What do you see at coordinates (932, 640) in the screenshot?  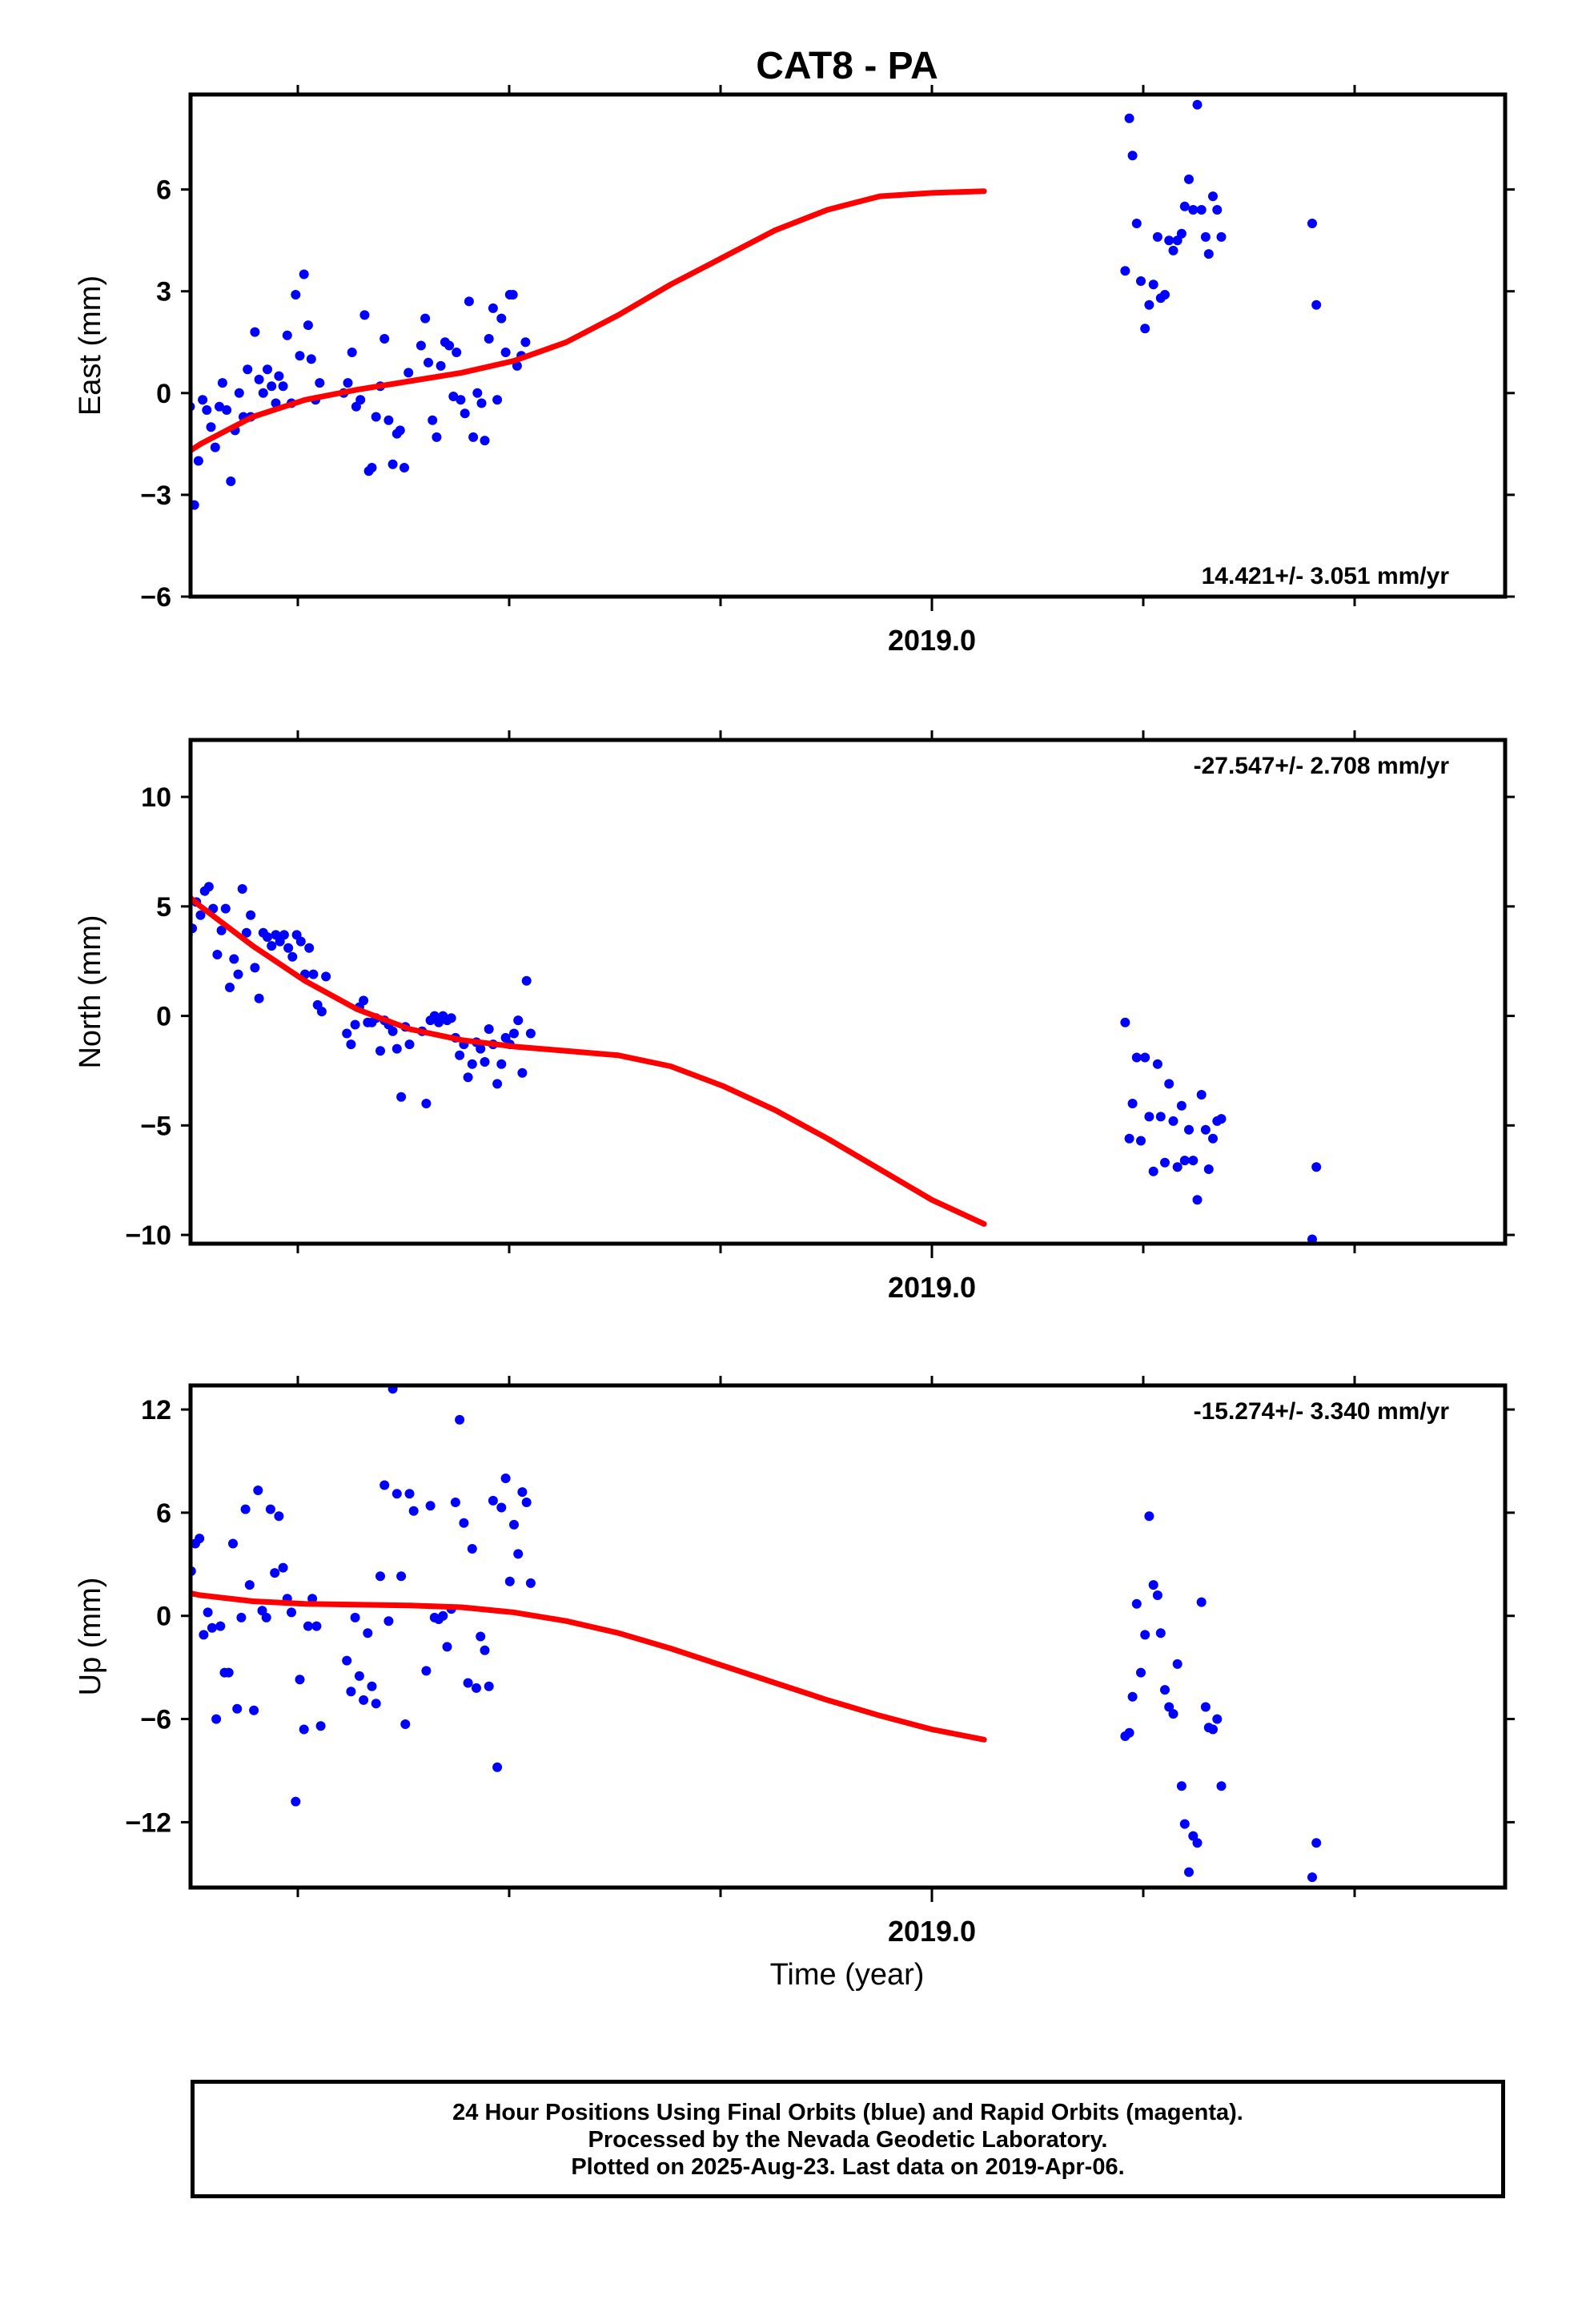 I see `x-tick-label: 2019.0` at bounding box center [932, 640].